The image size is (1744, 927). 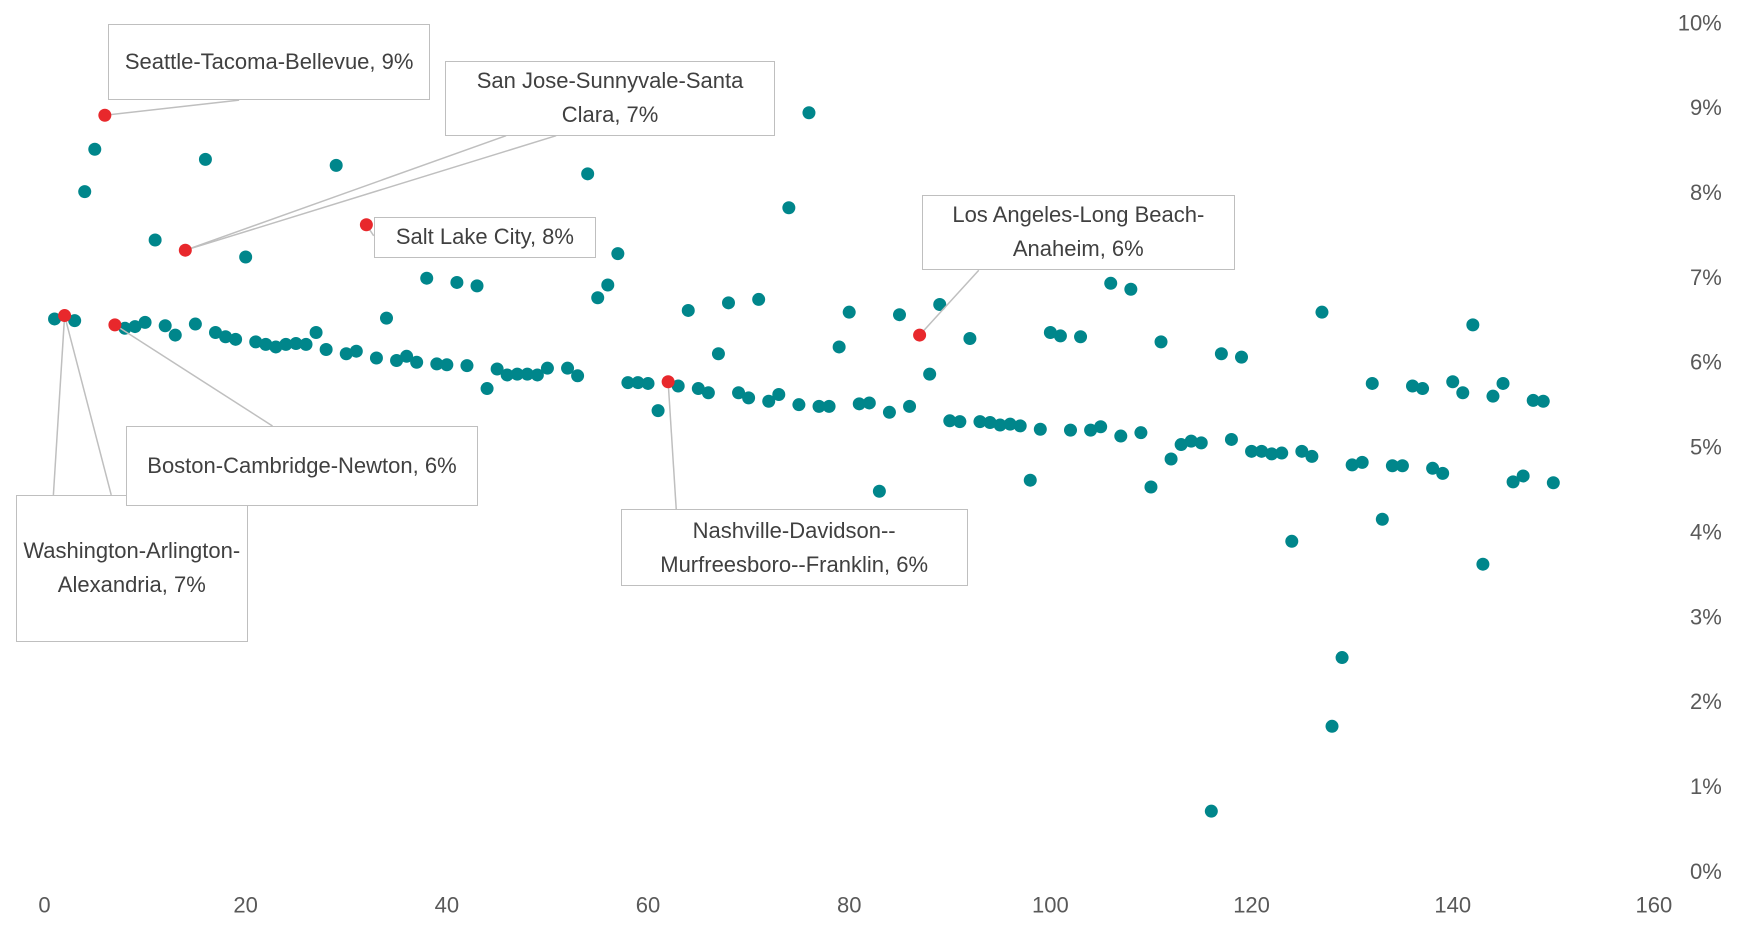 I want to click on data-label: Boston-Cambridge-Newton, 6%, so click(x=302, y=466).